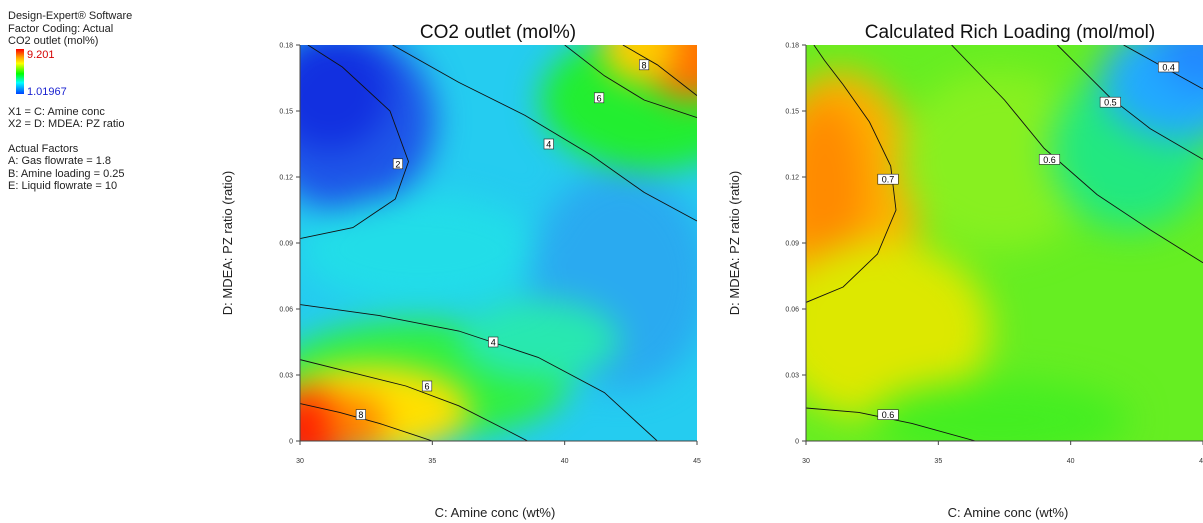 This screenshot has height=523, width=1203. I want to click on contour-line-0.5, so click(1130, 102).